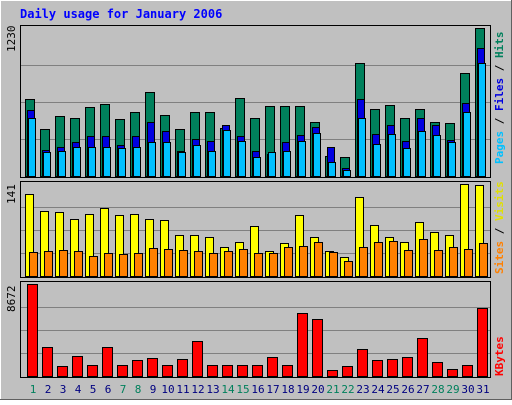 This screenshot has height=405, width=512. What do you see at coordinates (11, 299) in the screenshot?
I see `panel-max-label-kbytes: 8672` at bounding box center [11, 299].